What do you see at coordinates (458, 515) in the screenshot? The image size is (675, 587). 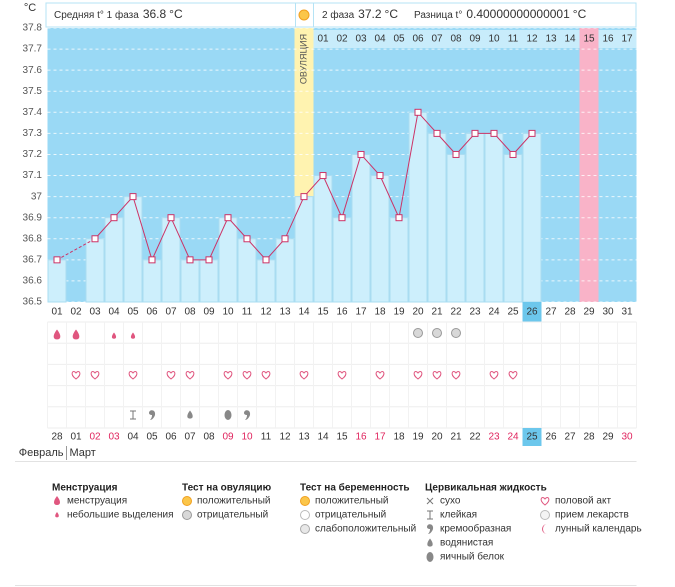 I see `legend-item: клейкая` at bounding box center [458, 515].